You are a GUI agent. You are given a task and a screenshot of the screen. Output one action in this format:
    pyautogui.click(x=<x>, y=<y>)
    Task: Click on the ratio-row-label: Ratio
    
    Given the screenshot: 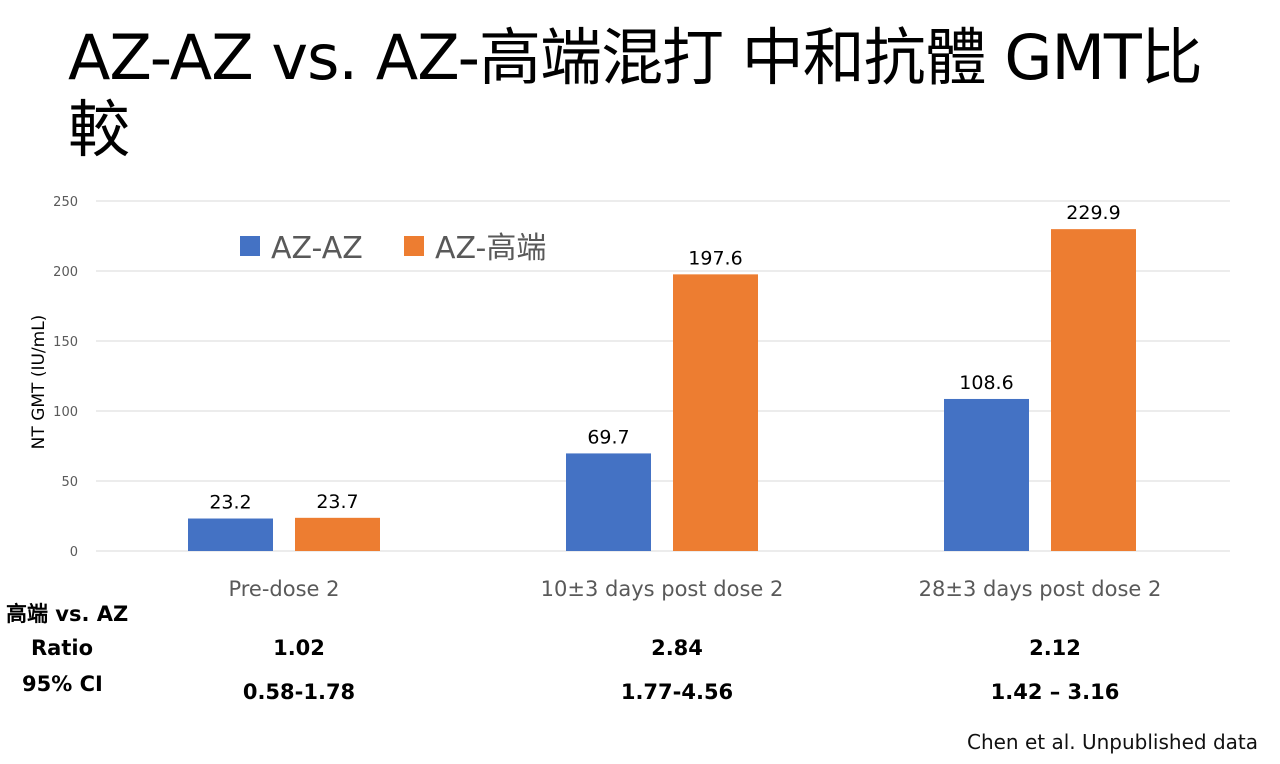 What is the action you would take?
    pyautogui.click(x=62, y=648)
    